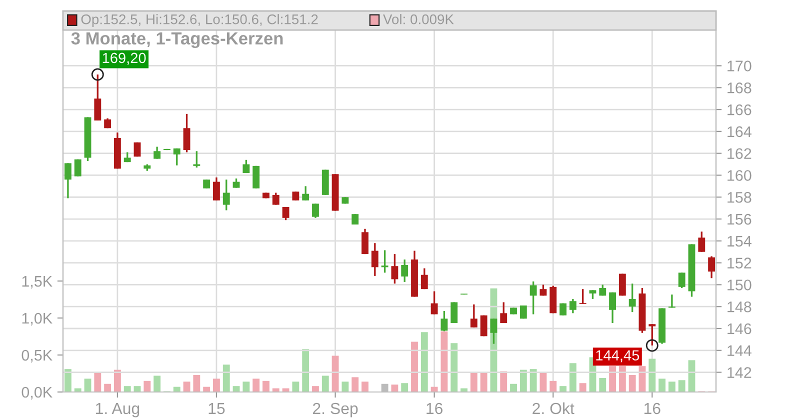 This screenshot has width=800, height=420. What do you see at coordinates (740, 88) in the screenshot?
I see `y2-tick-label: 168` at bounding box center [740, 88].